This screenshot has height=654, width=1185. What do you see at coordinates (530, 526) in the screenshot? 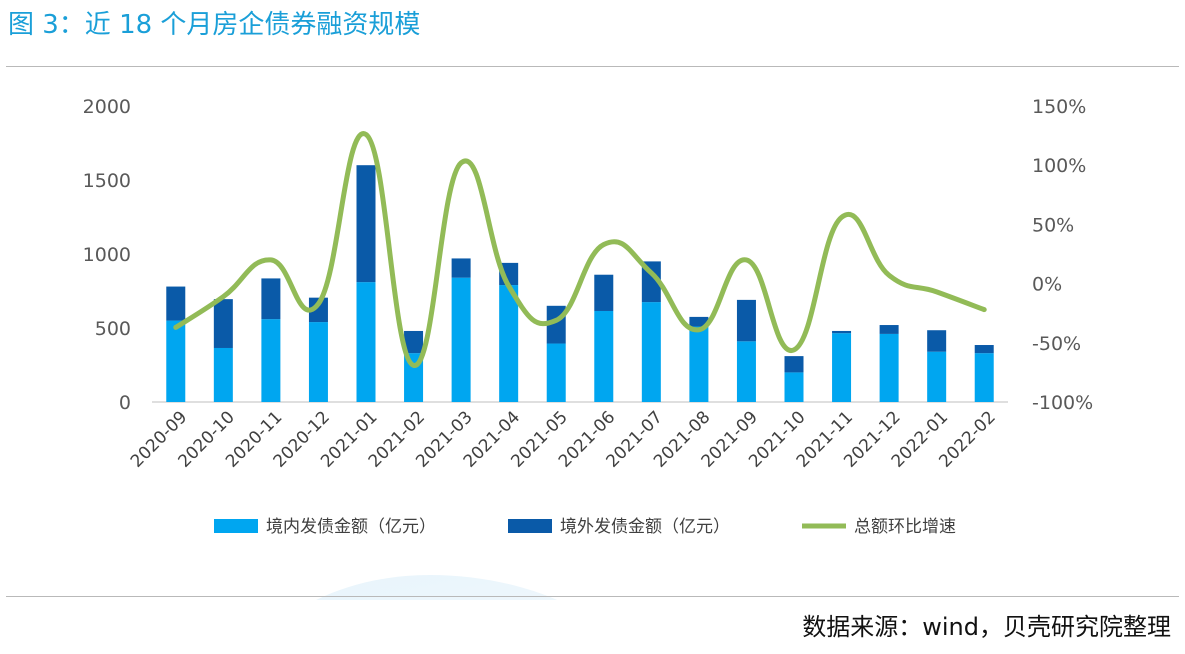
I see `legend-swatch-overseas` at bounding box center [530, 526].